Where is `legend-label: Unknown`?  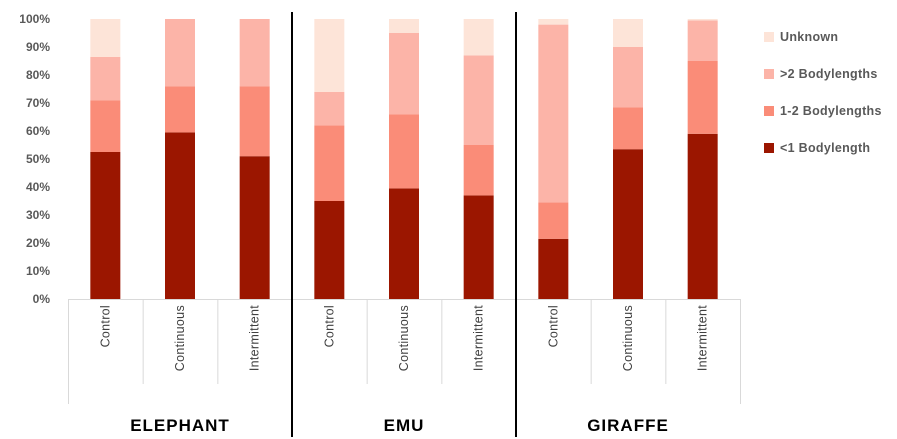 legend-label: Unknown is located at coordinates (809, 37).